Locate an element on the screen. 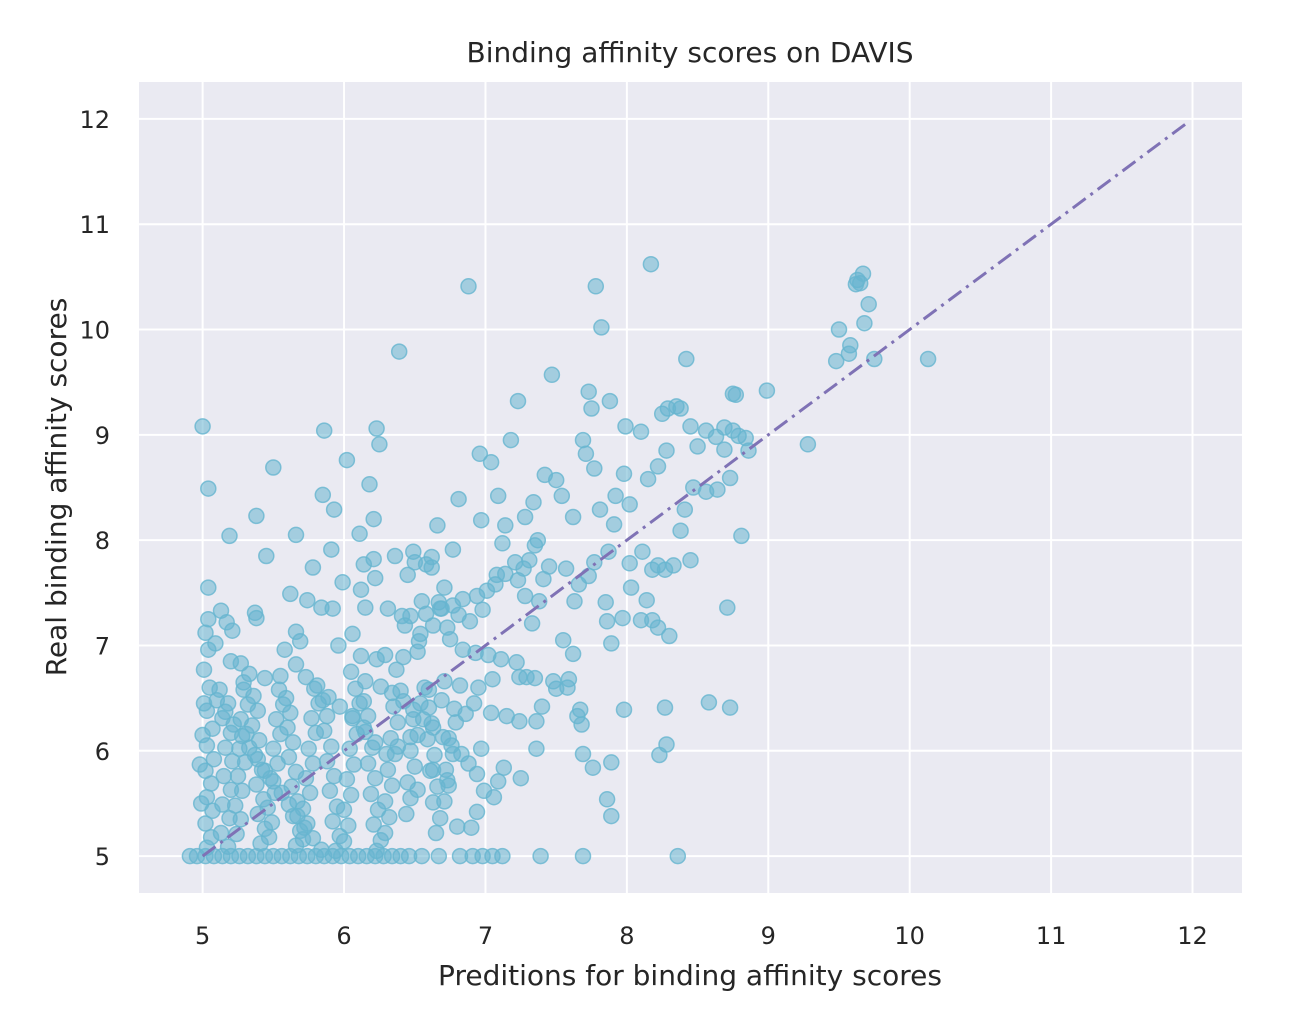 This screenshot has height=1010, width=1292. x-tick-label: 12 is located at coordinates (1192, 936).